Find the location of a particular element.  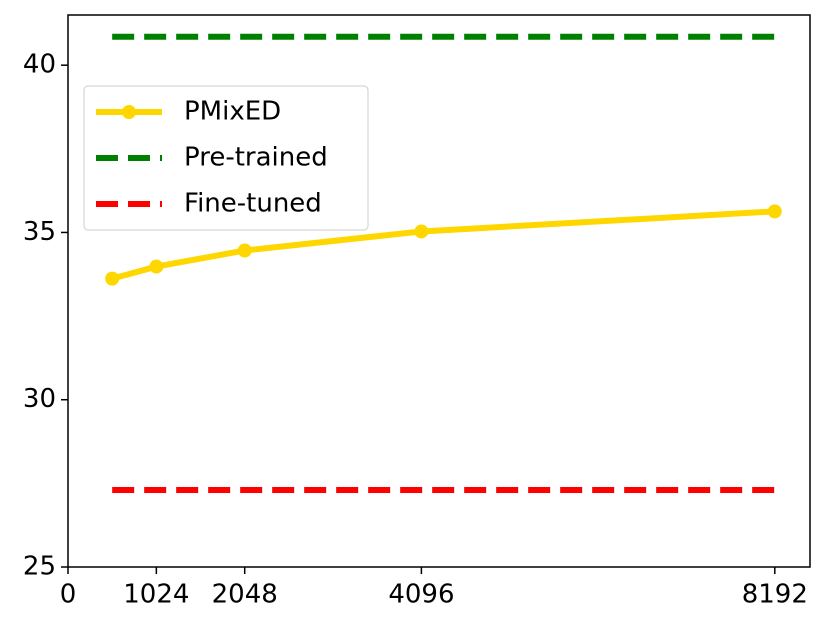

y-tick-label: 35 is located at coordinates (39, 232).